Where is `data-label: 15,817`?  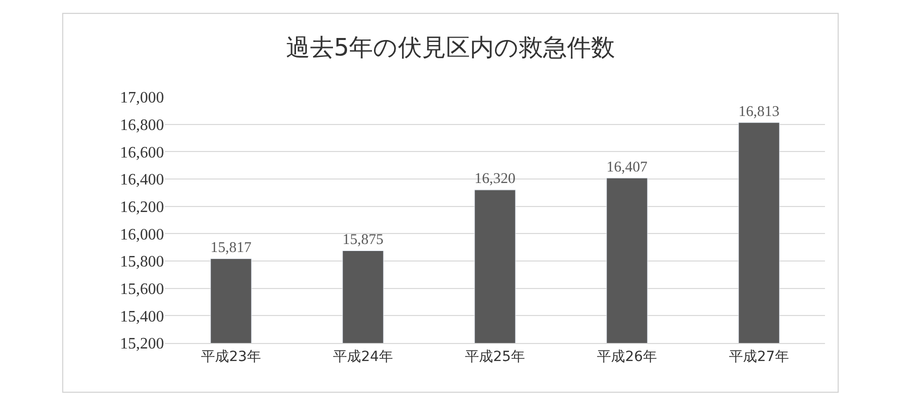
data-label: 15,817 is located at coordinates (231, 248).